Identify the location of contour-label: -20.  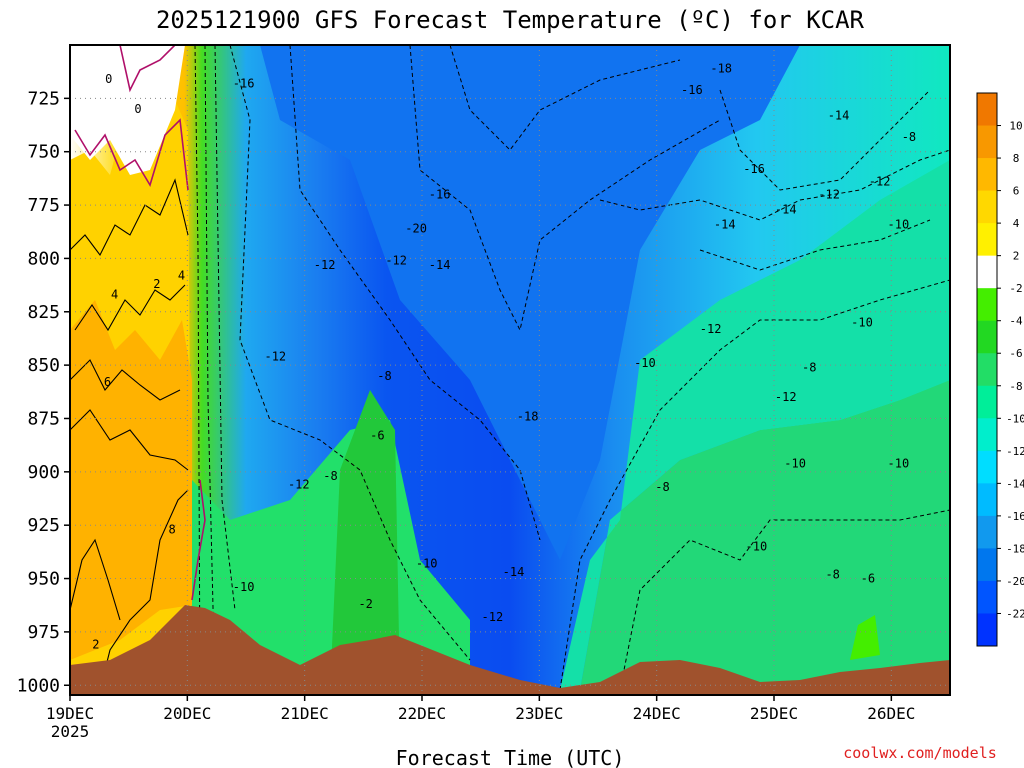
(416, 229).